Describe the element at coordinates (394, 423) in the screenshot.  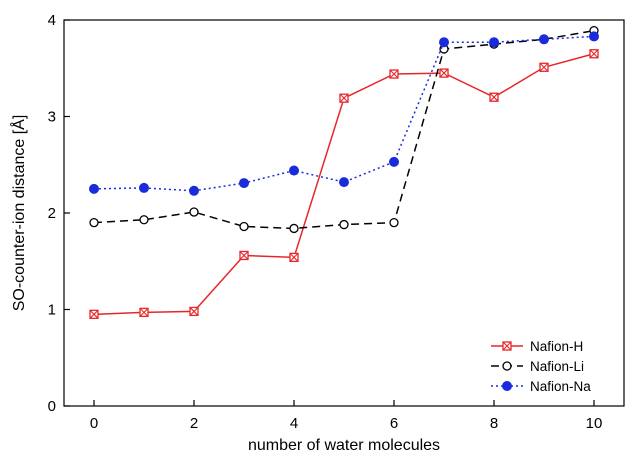
I see `x-tick-label: 6` at that location.